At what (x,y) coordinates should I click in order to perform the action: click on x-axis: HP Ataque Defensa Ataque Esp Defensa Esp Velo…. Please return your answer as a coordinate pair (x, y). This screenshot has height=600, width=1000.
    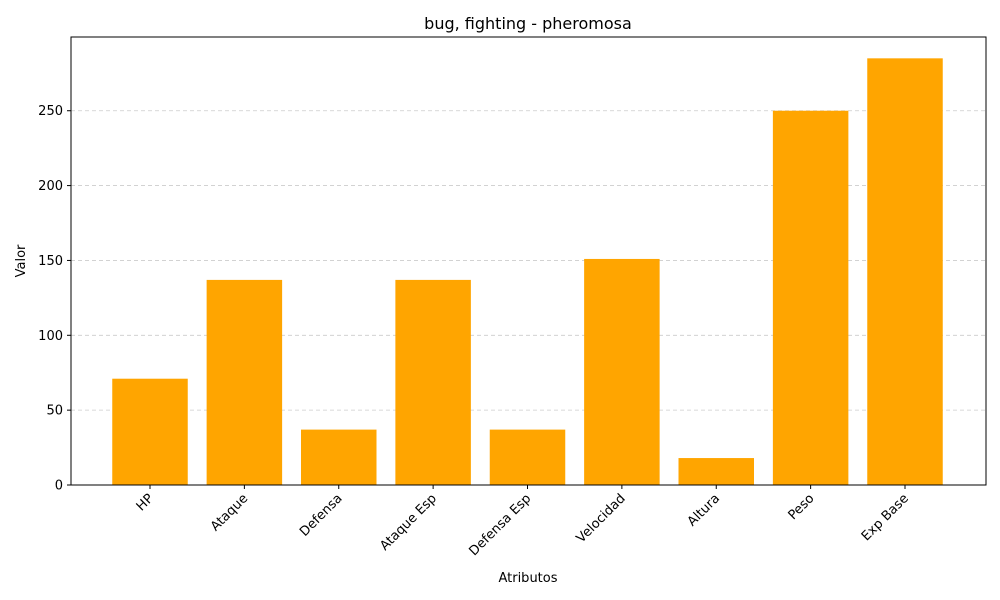
    Looking at the image, I should click on (523, 522).